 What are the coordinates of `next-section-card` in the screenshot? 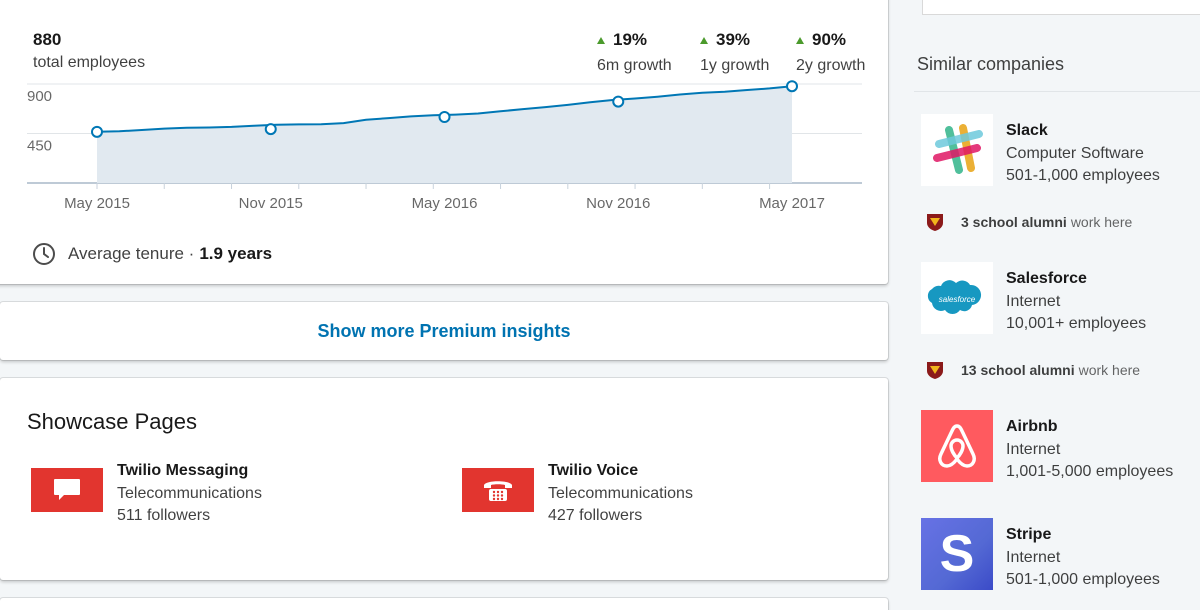 It's located at (444, 604).